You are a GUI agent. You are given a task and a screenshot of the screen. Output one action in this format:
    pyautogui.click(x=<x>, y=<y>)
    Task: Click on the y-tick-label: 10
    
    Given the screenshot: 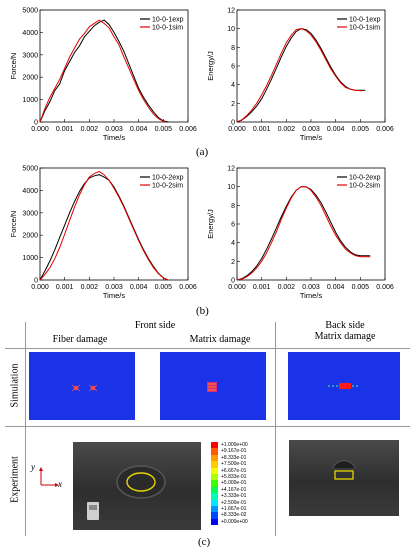 What is the action you would take?
    pyautogui.click(x=231, y=187)
    